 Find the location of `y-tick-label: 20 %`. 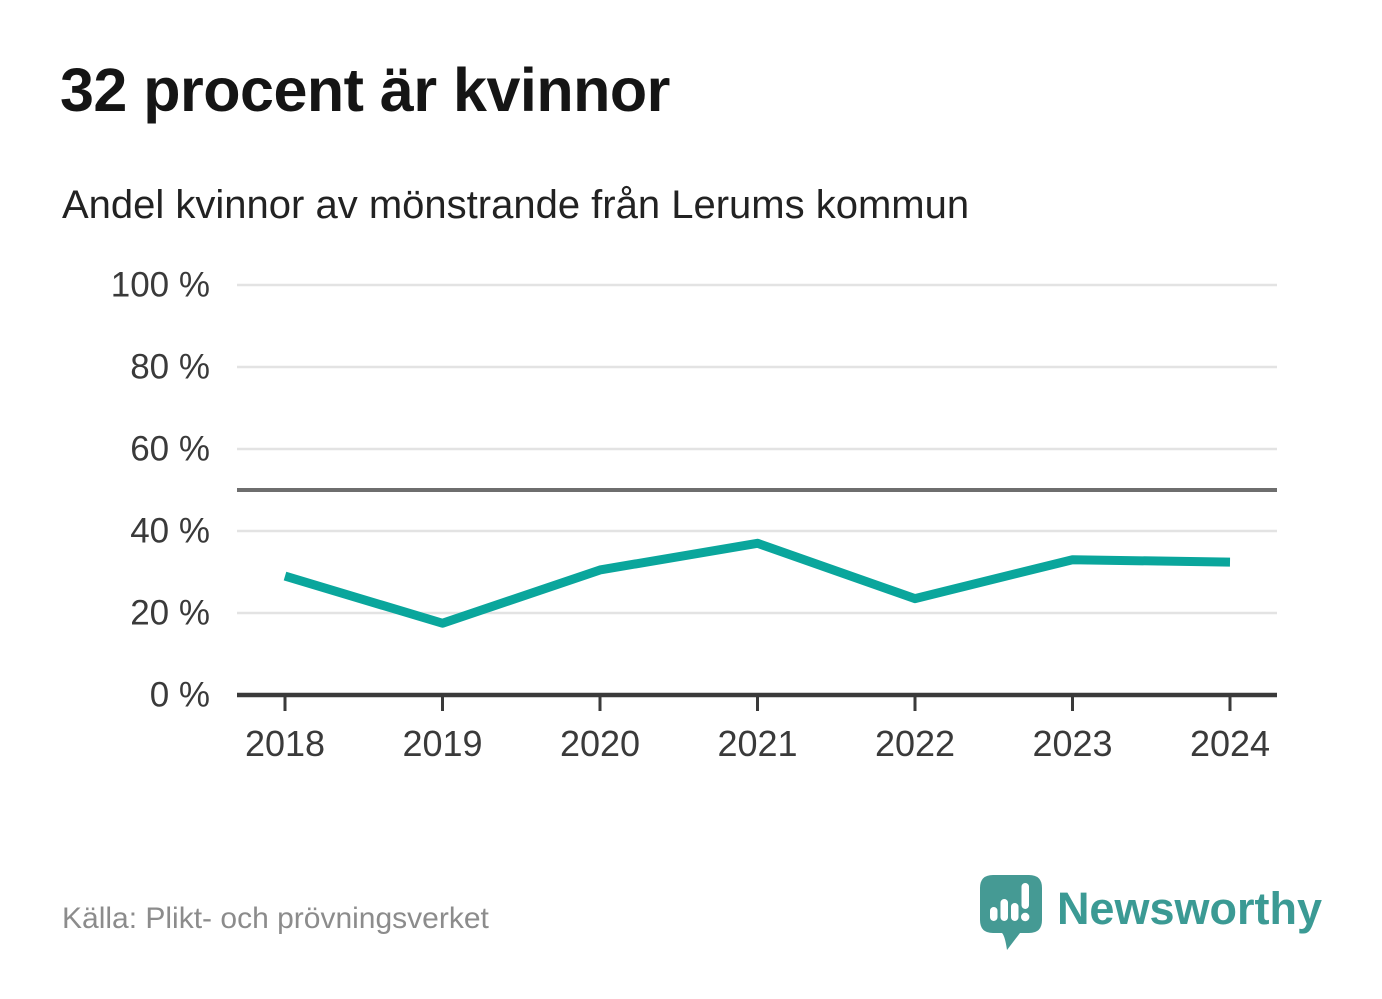

y-tick-label: 20 % is located at coordinates (170, 613).